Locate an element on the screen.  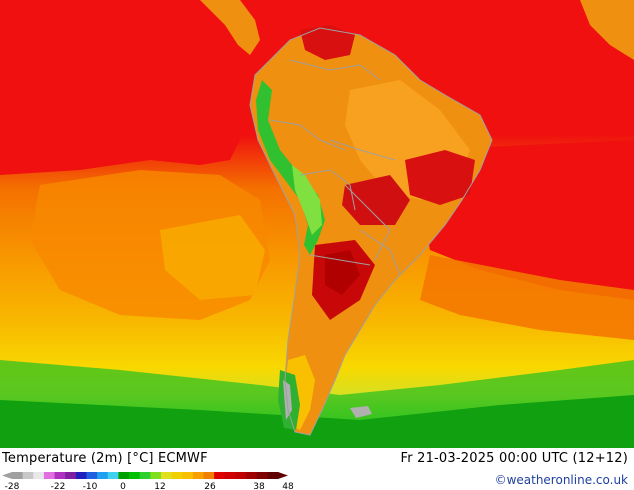
color-legend: -28 -22 -10 0 12 26 38 48 is located at coordinates (148, 481).